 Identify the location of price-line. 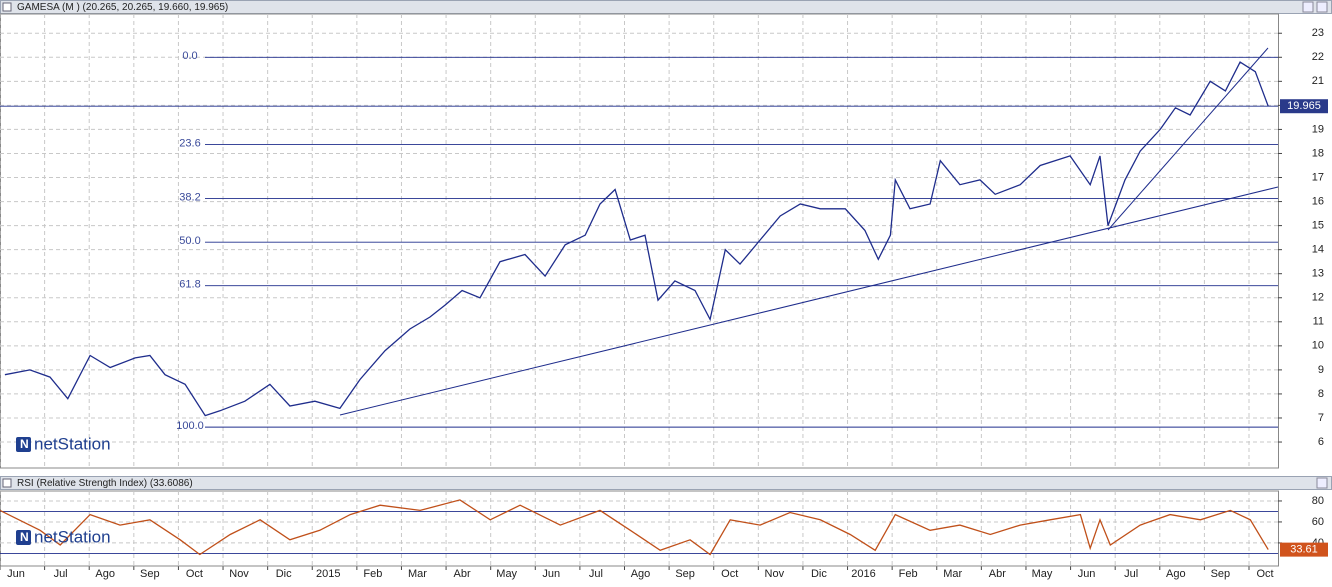
(634, 527).